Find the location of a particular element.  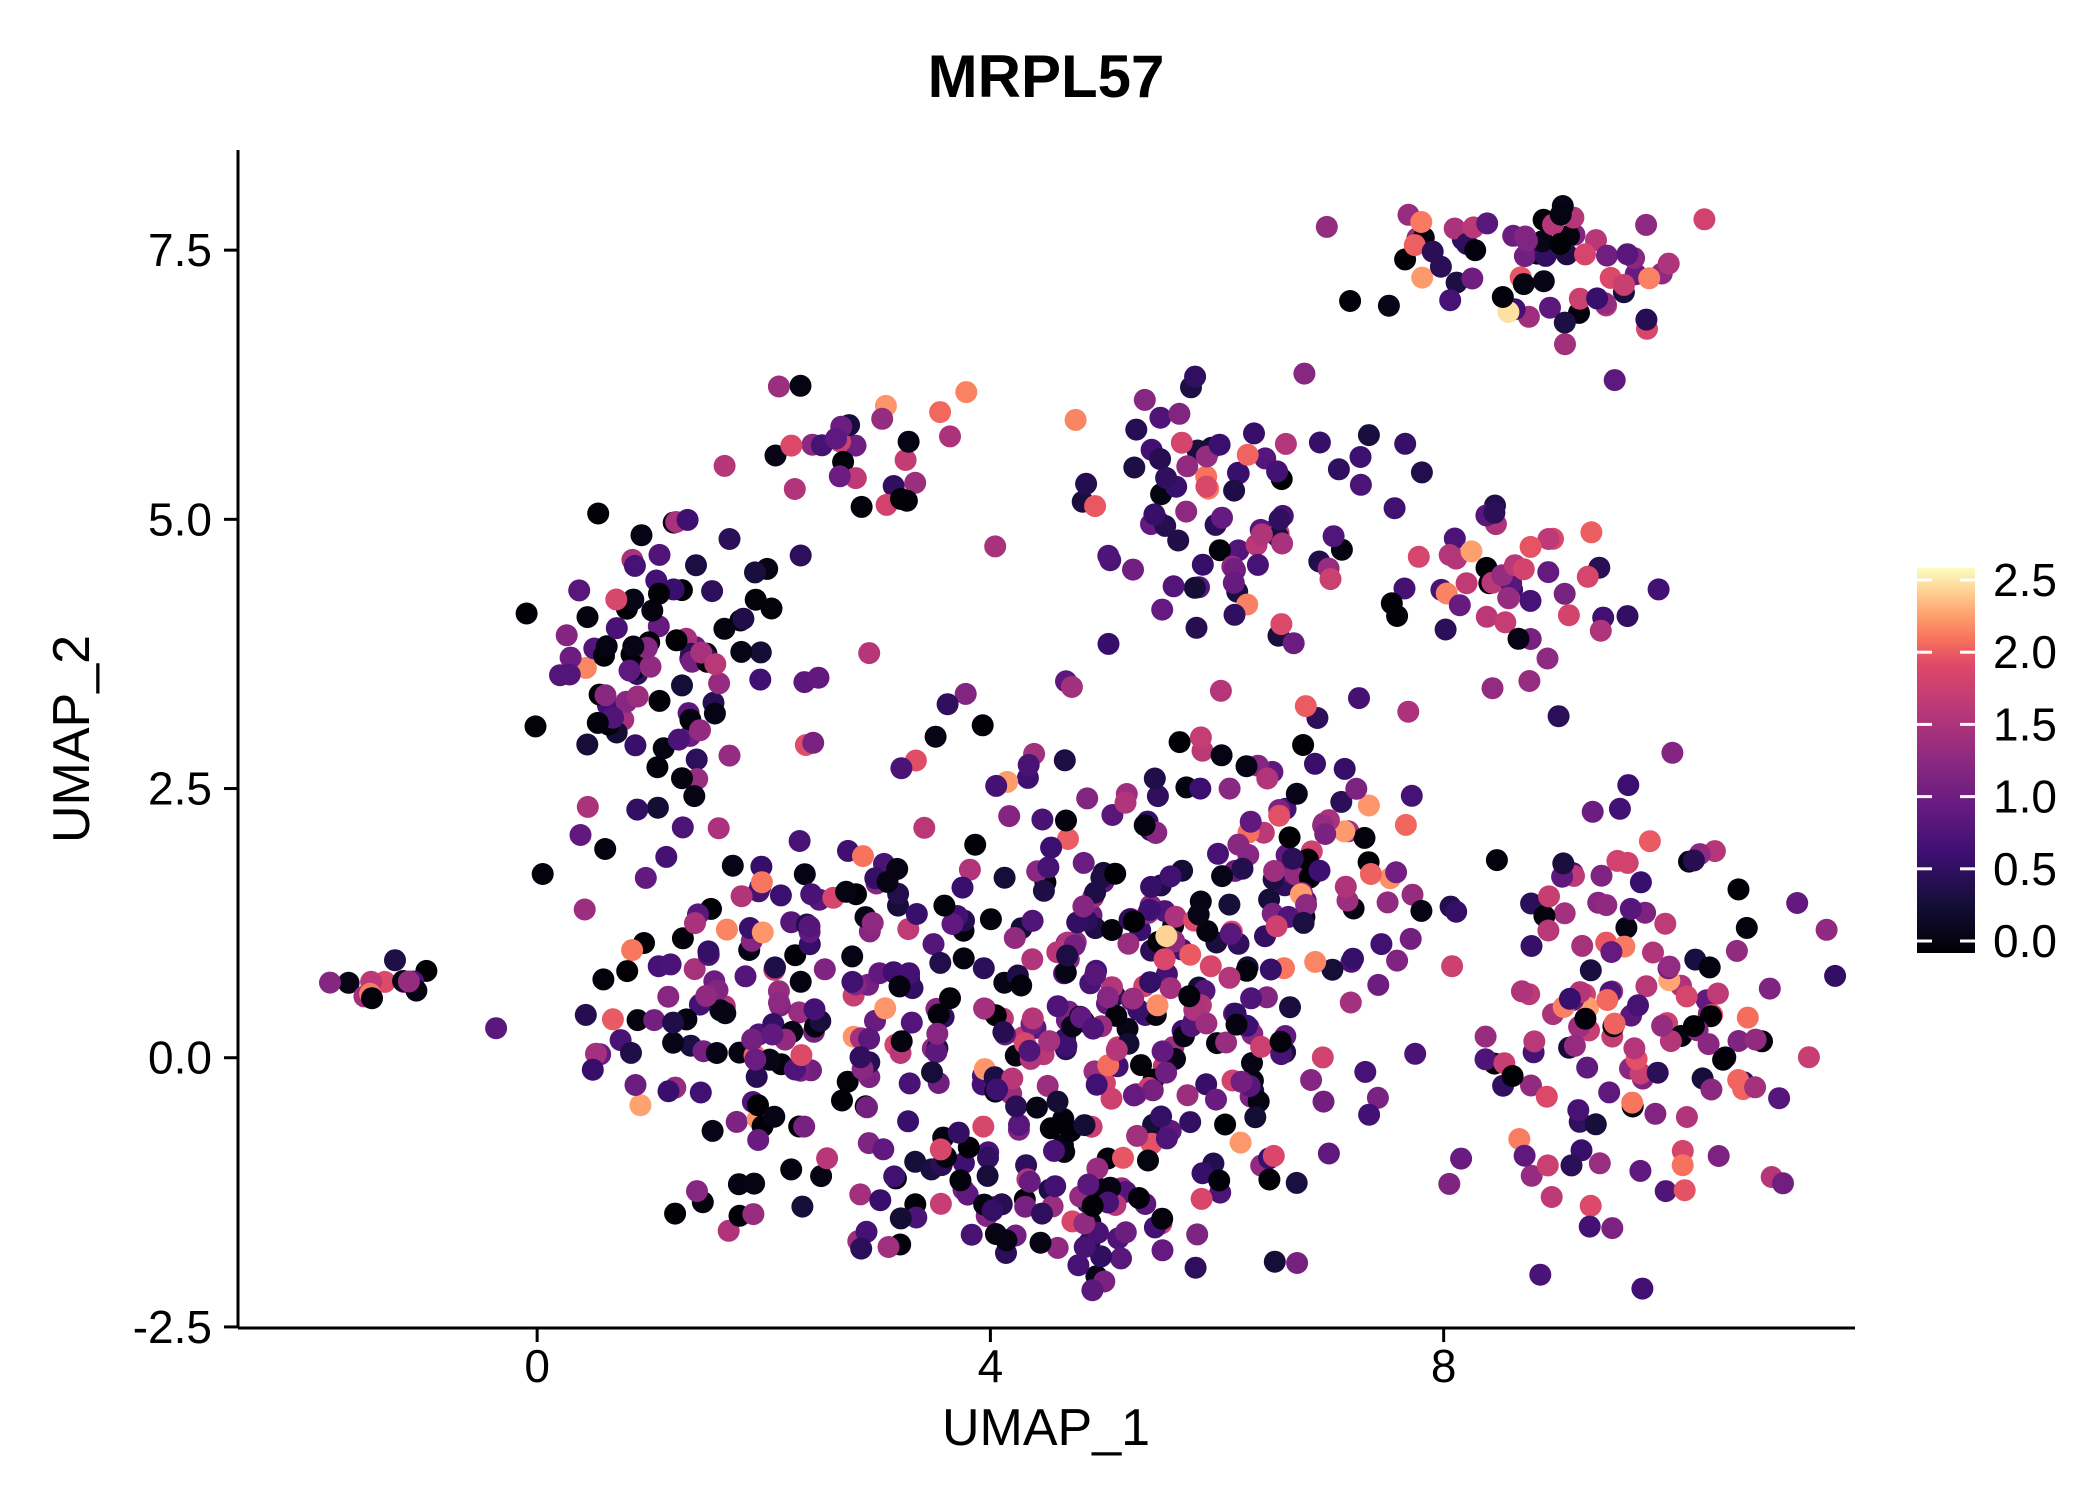

plot-title: MRPL57 is located at coordinates (1046, 76).